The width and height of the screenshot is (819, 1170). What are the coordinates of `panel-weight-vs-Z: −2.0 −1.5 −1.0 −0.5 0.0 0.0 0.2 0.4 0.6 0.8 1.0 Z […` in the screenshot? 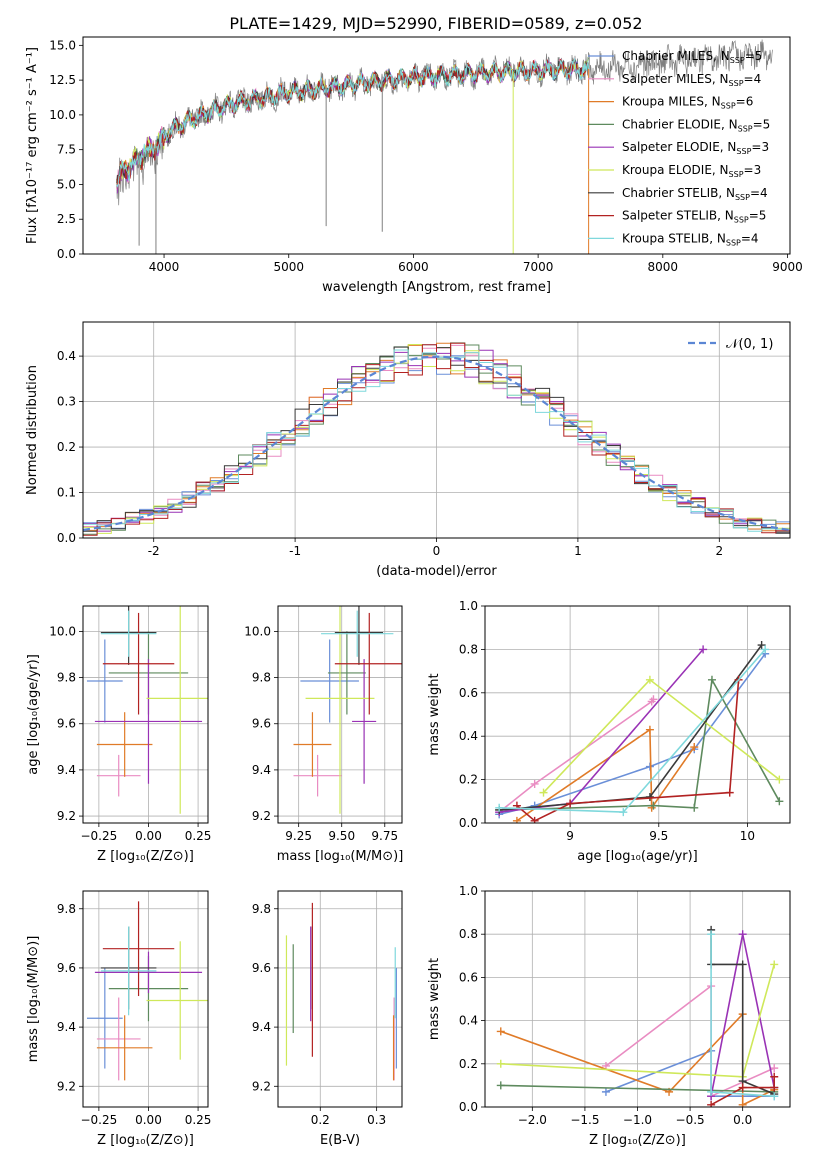 It's located at (609, 1016).